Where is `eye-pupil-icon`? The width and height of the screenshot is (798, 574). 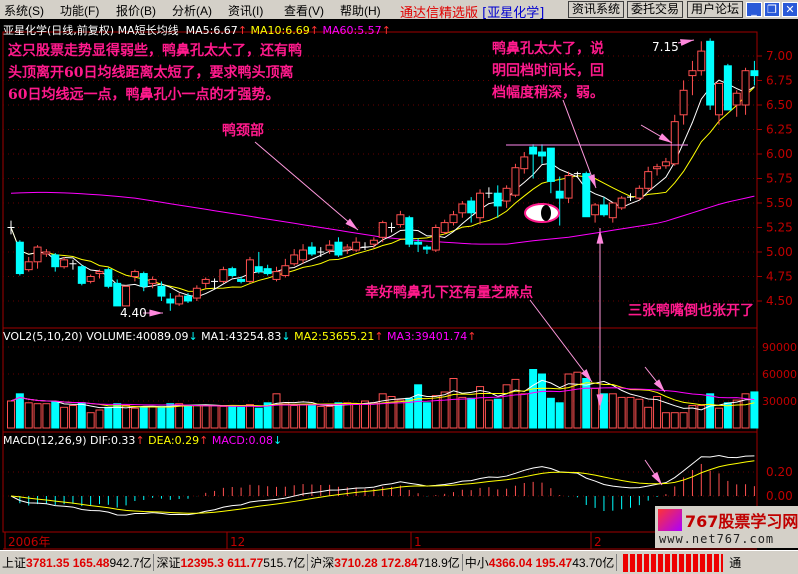 eye-pupil-icon is located at coordinates (546, 213).